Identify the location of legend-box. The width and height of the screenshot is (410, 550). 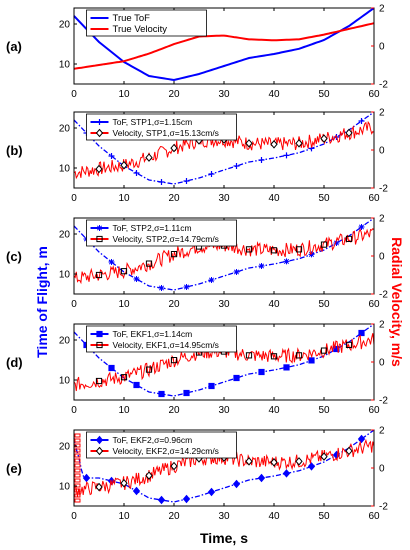
(146, 23).